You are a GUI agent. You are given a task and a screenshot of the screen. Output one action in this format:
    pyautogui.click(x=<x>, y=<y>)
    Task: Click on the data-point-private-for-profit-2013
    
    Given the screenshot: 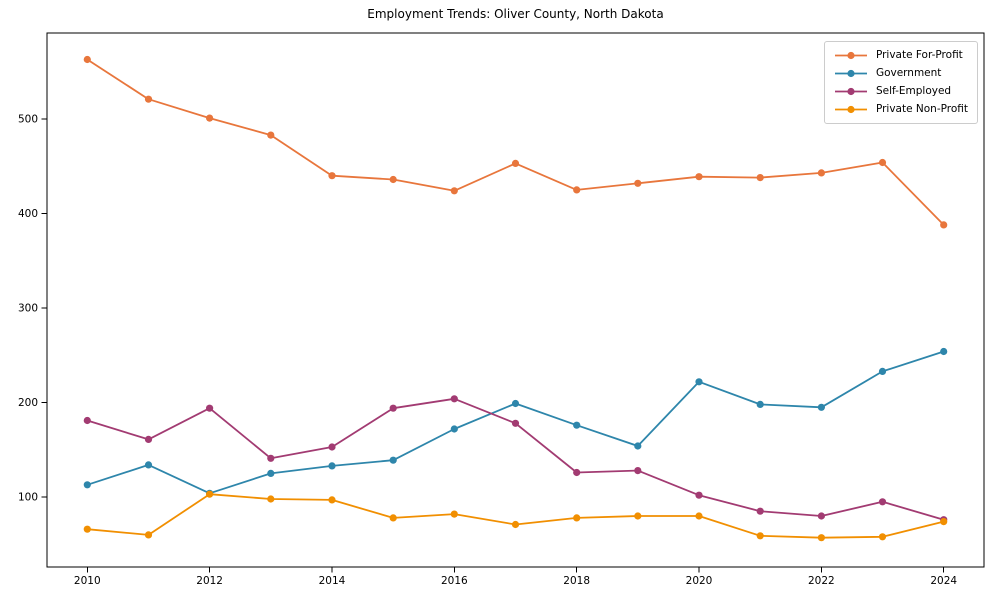 What is the action you would take?
    pyautogui.click(x=271, y=135)
    